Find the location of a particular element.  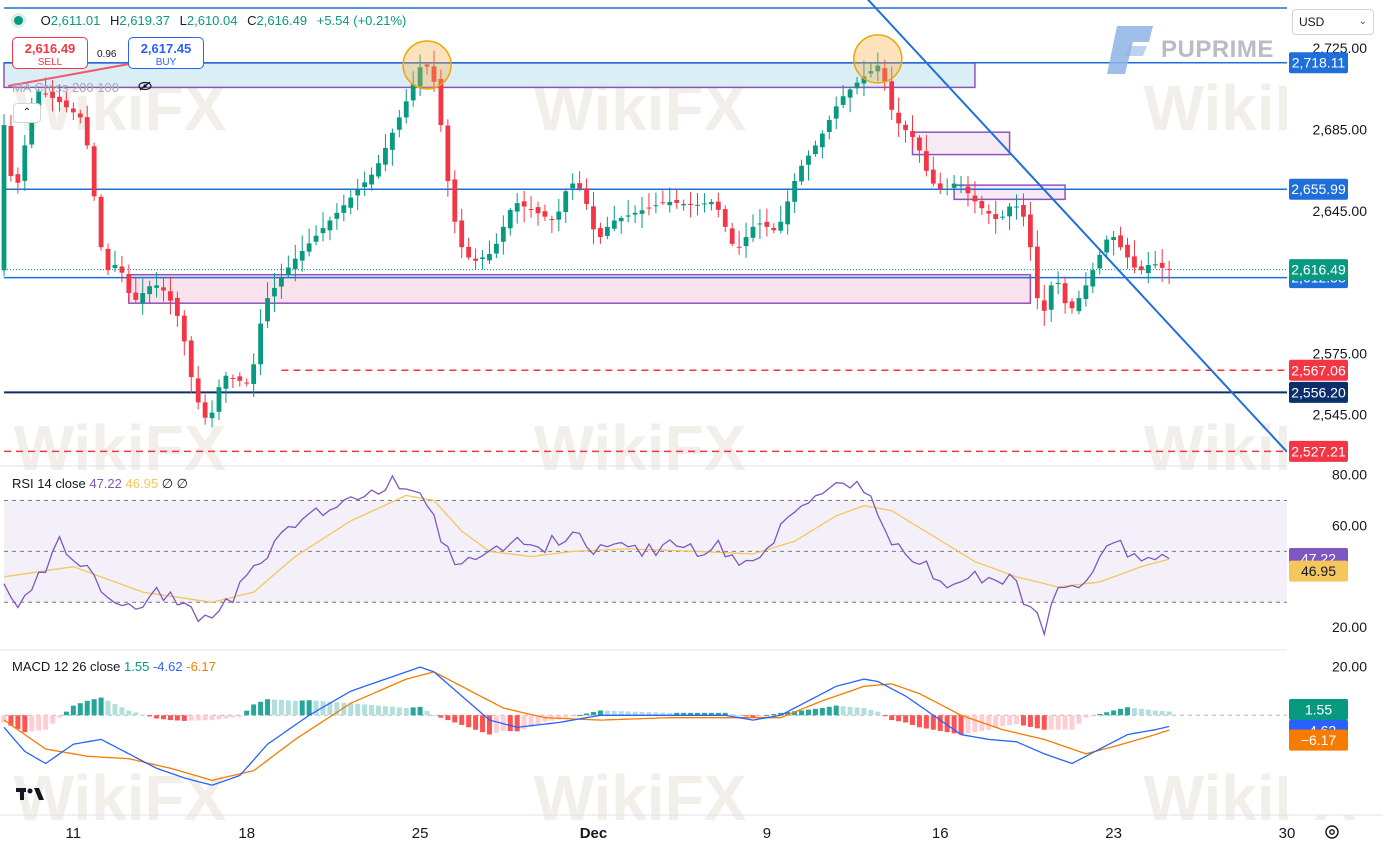

gear-icon is located at coordinates (1332, 832).